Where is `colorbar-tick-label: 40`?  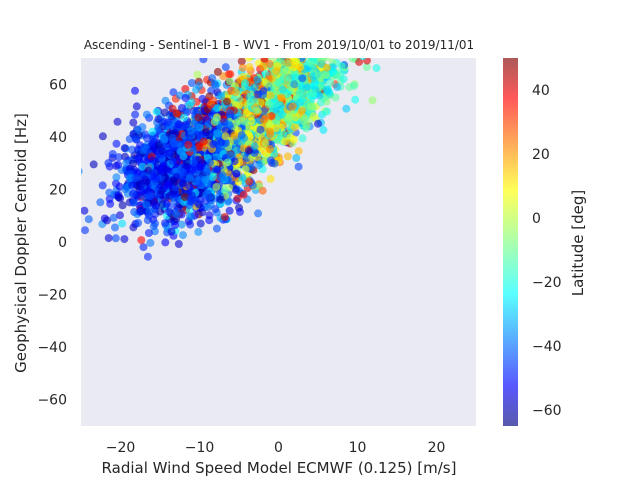 colorbar-tick-label: 40 is located at coordinates (541, 91).